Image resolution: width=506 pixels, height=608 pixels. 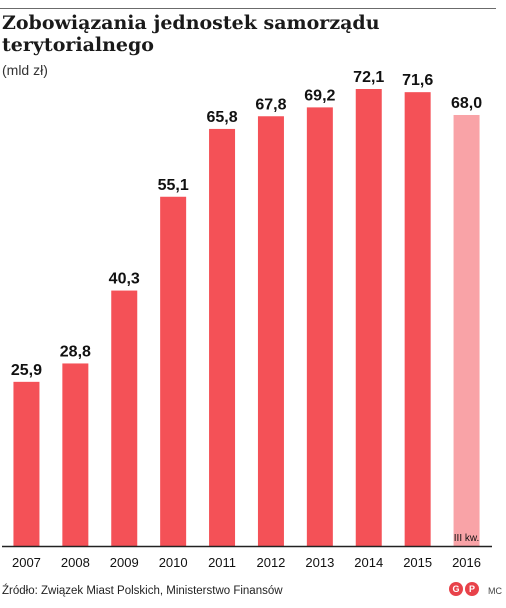 I want to click on logo-circle-right: P, so click(x=472, y=589).